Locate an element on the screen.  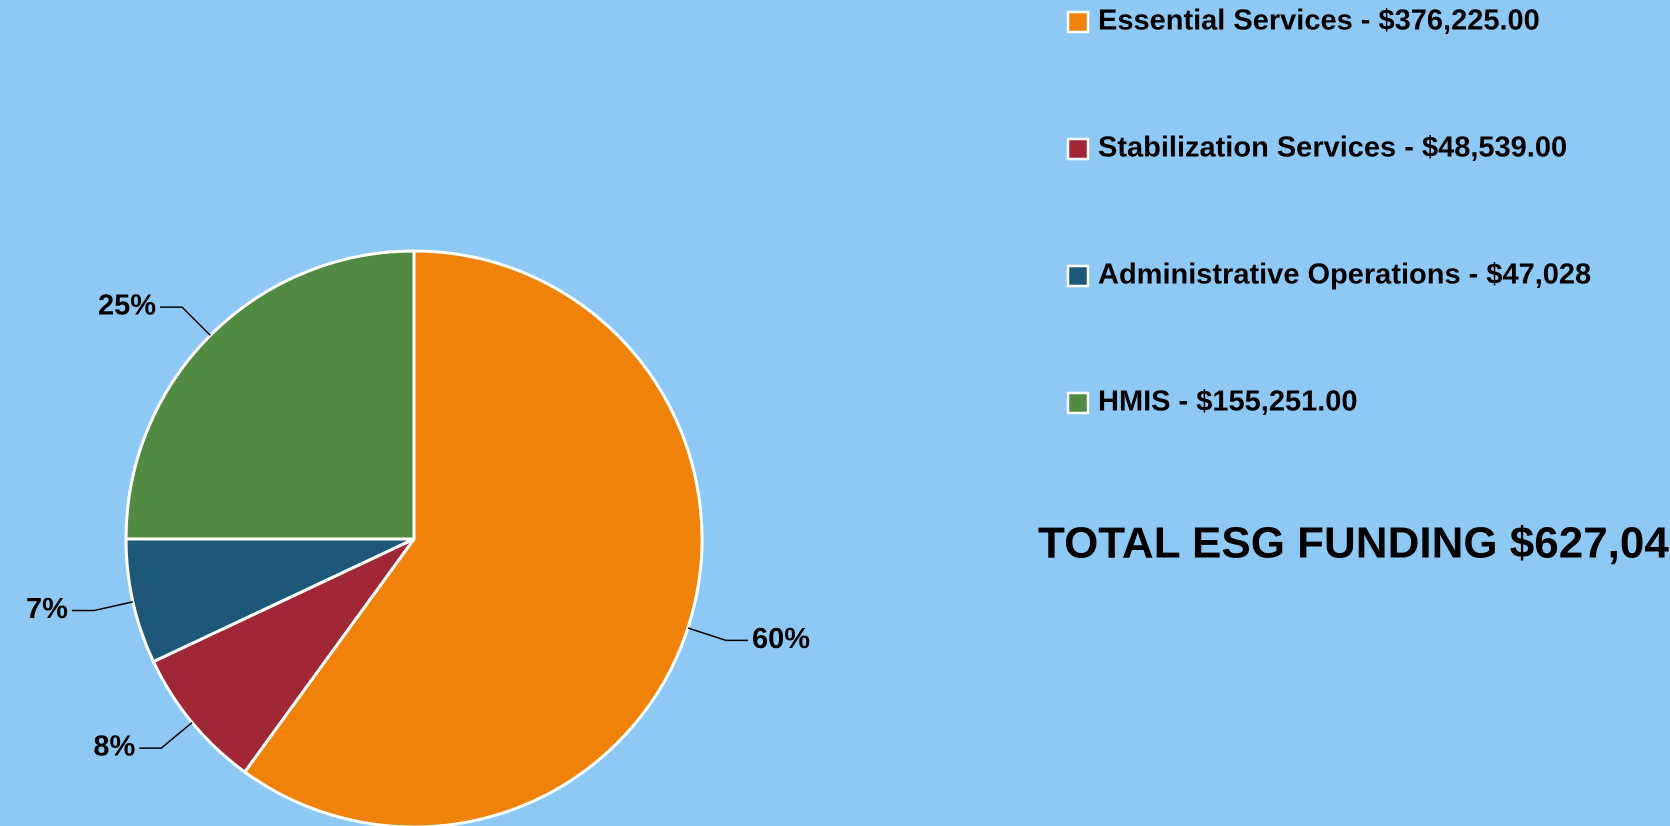
data-label: 25% is located at coordinates (127, 306).